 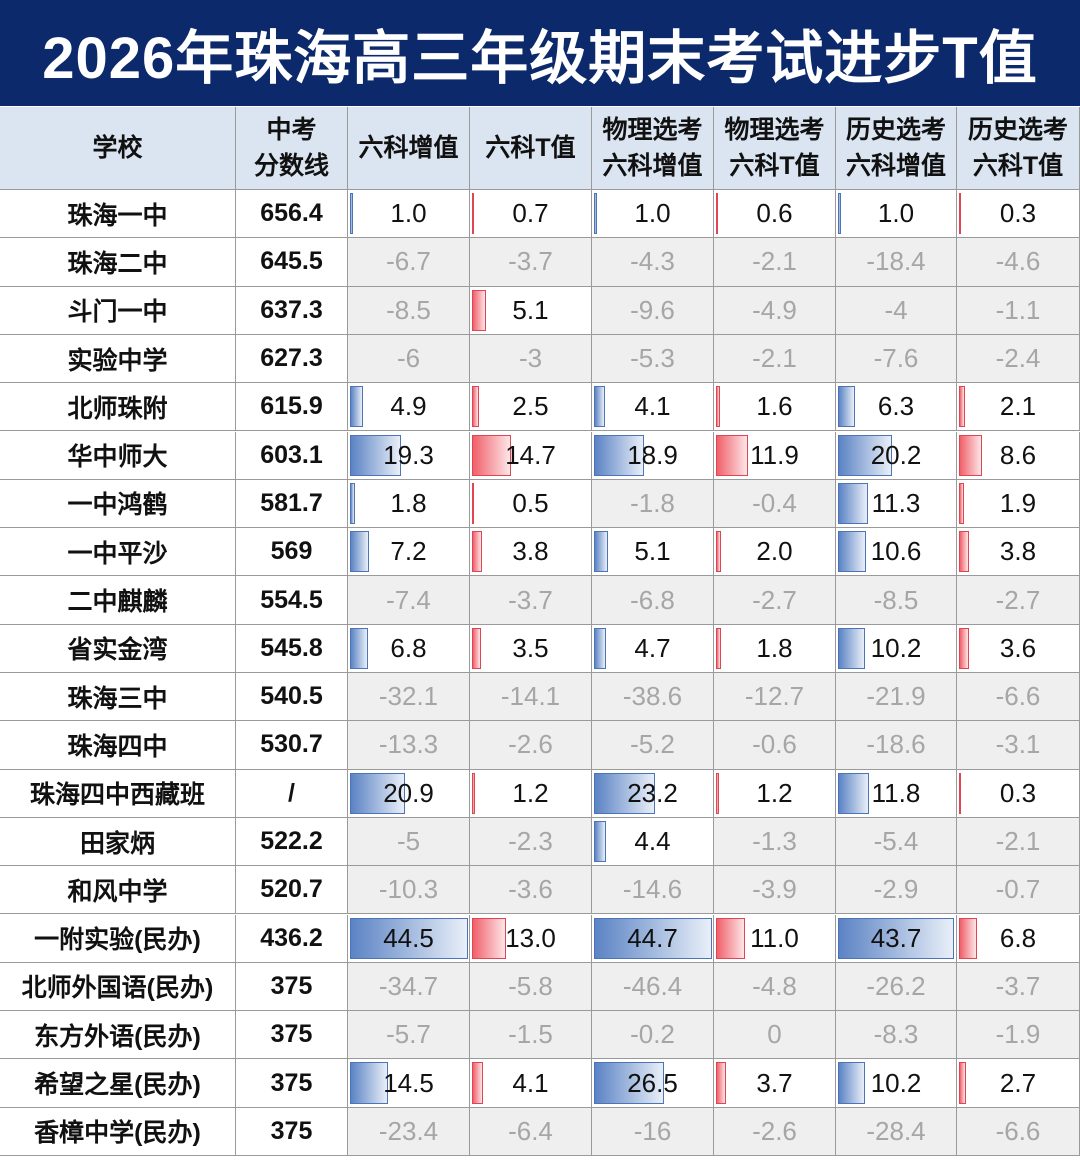 What do you see at coordinates (292, 455) in the screenshot?
I see `cutoff-score: 603.1` at bounding box center [292, 455].